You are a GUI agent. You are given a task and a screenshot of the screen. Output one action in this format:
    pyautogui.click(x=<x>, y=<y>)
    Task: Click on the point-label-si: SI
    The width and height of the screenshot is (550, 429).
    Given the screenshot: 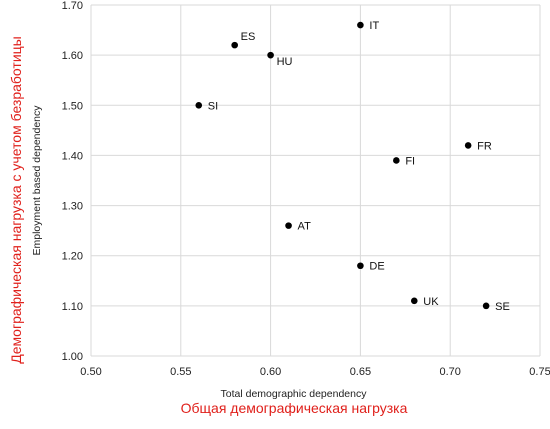 What is the action you would take?
    pyautogui.click(x=213, y=106)
    